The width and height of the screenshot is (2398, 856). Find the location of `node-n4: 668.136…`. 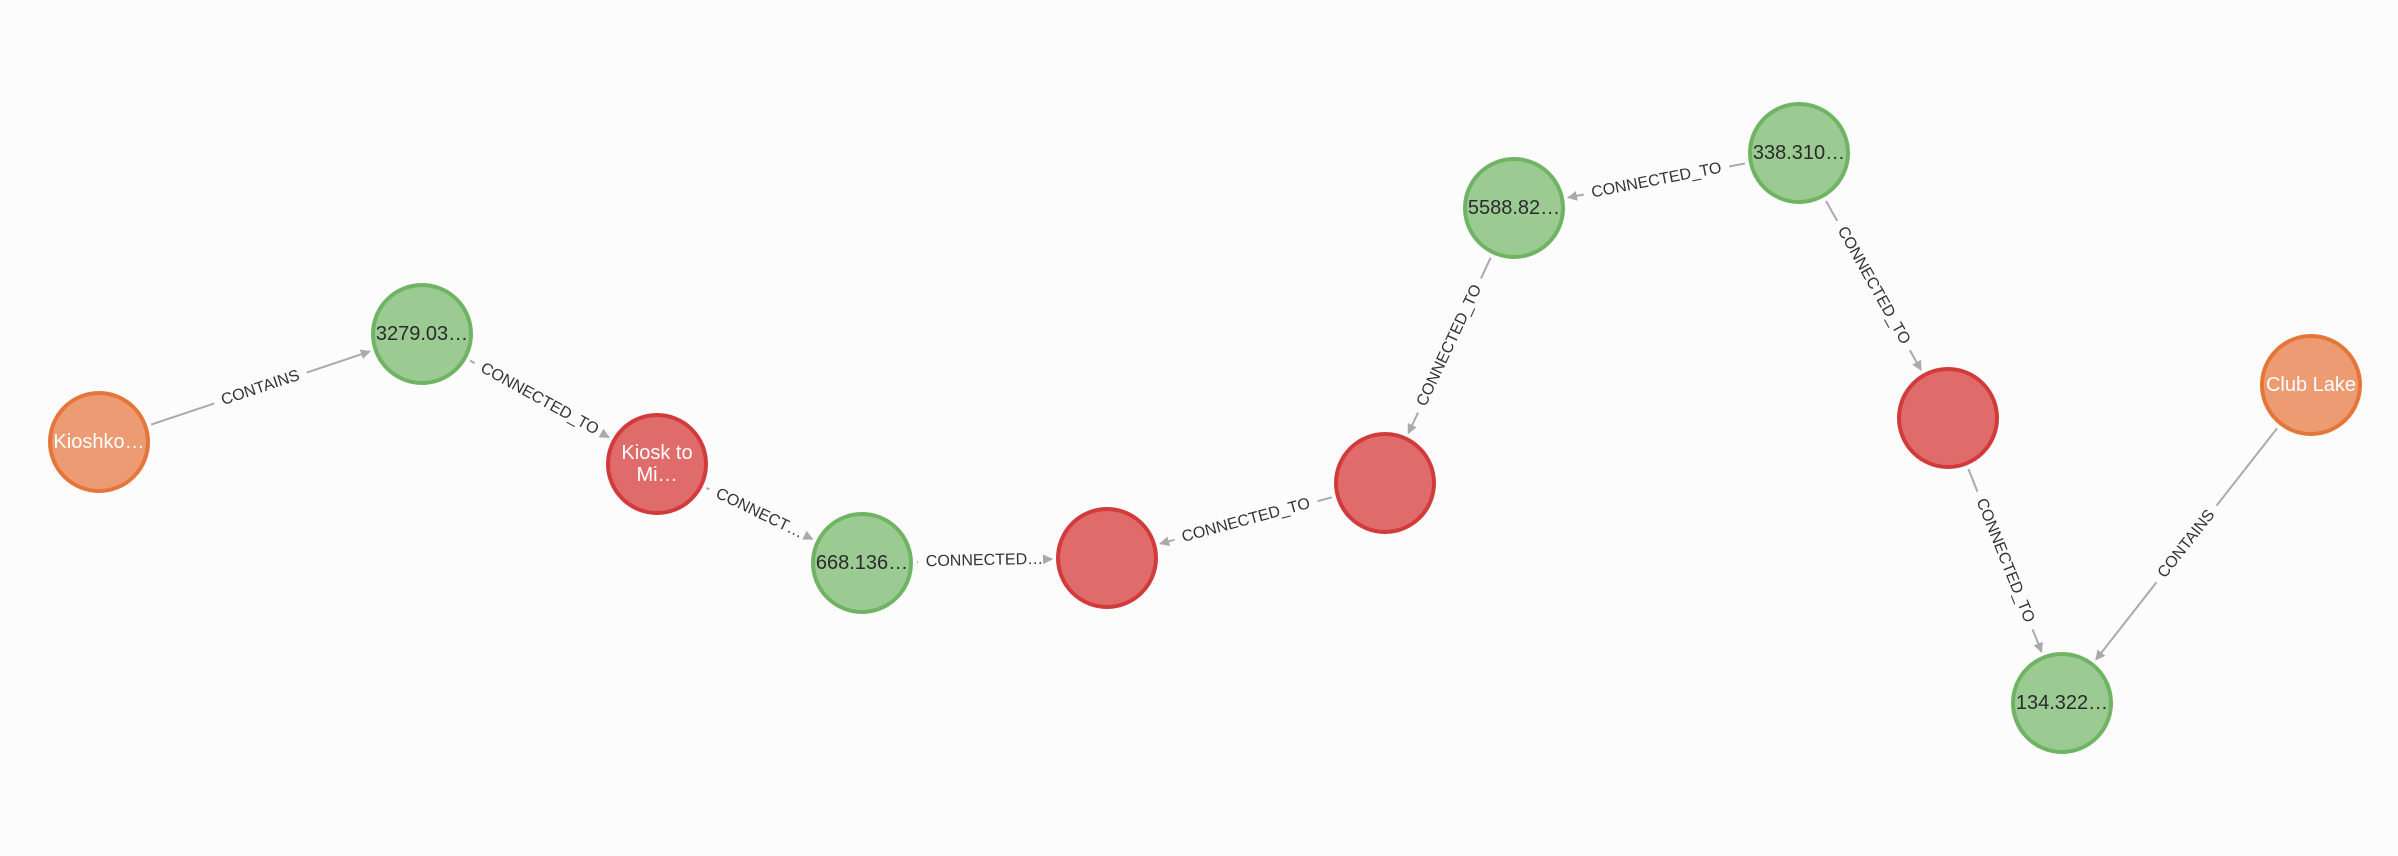

node-n4: 668.136… is located at coordinates (862, 563).